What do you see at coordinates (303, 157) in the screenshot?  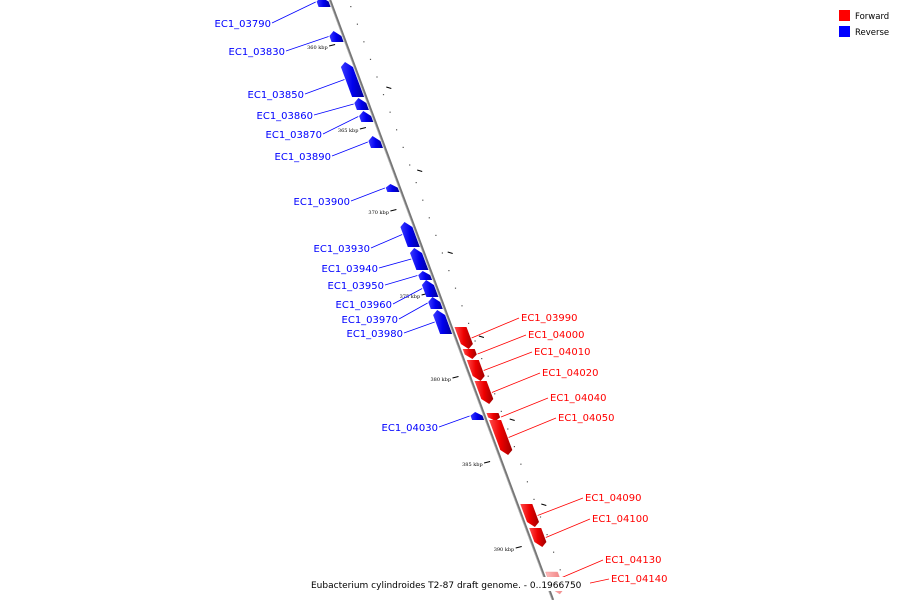 I see `gene-label-ec1_03890: EC1_03890` at bounding box center [303, 157].